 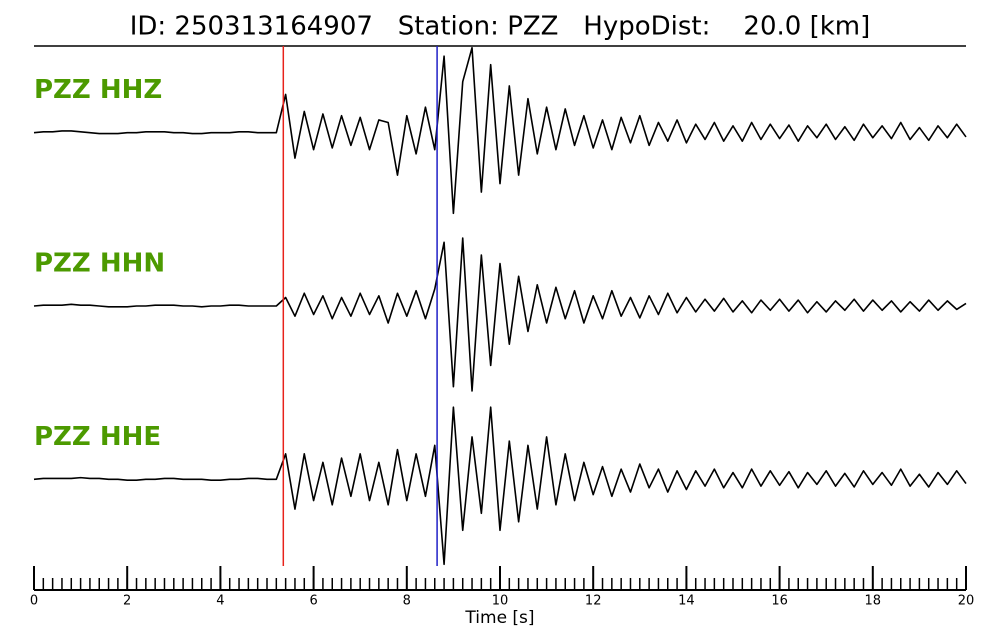 What do you see at coordinates (127, 601) in the screenshot?
I see `x-tick-label: 2` at bounding box center [127, 601].